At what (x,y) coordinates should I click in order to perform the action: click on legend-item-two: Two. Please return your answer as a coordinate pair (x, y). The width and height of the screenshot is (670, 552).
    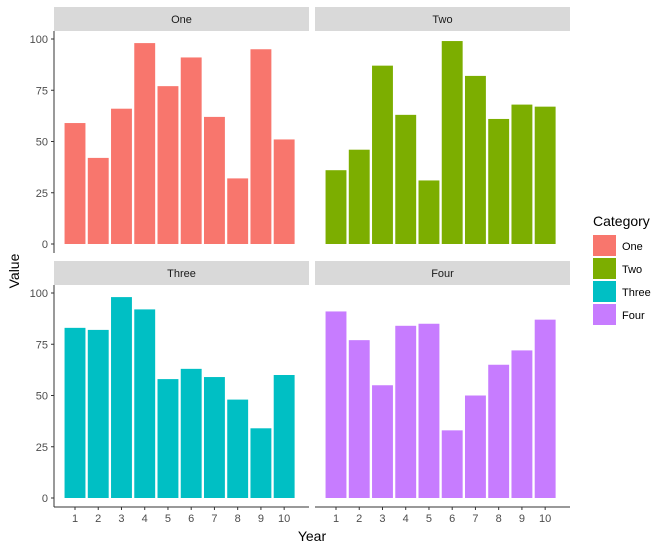
    Looking at the image, I should click on (617, 268).